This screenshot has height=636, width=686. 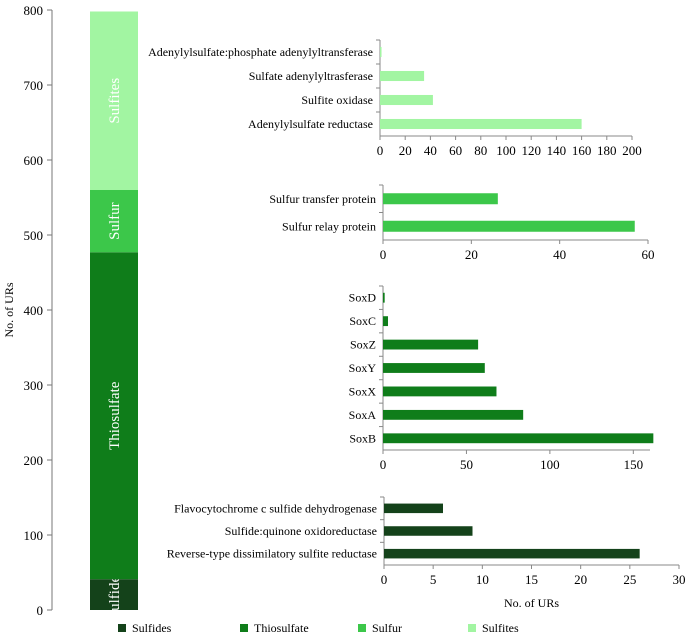 What do you see at coordinates (34, 85) in the screenshot?
I see `stacked-y-tick-label: 700` at bounding box center [34, 85].